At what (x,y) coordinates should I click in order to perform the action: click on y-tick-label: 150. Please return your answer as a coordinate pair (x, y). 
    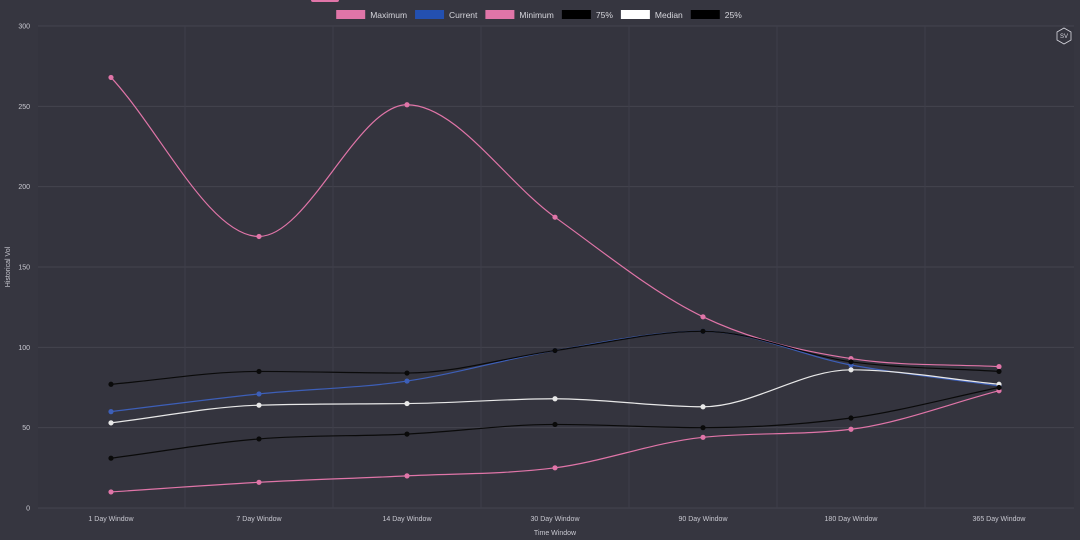
    Looking at the image, I should click on (24, 268).